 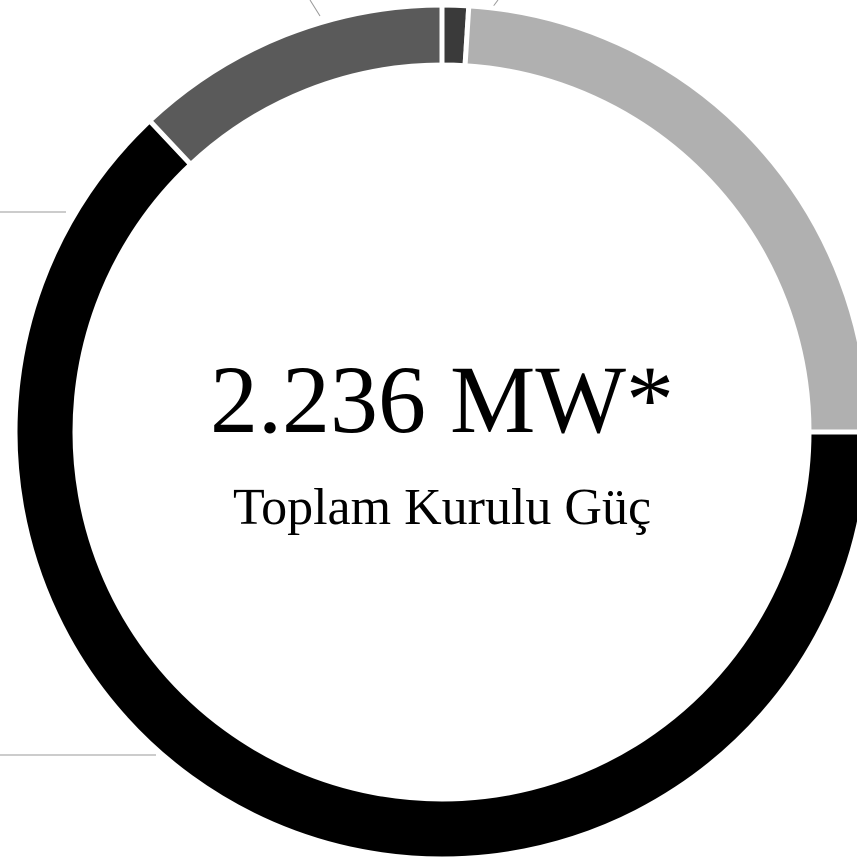 I want to click on center-label: Toplam Kurulu Güç, so click(x=442, y=507).